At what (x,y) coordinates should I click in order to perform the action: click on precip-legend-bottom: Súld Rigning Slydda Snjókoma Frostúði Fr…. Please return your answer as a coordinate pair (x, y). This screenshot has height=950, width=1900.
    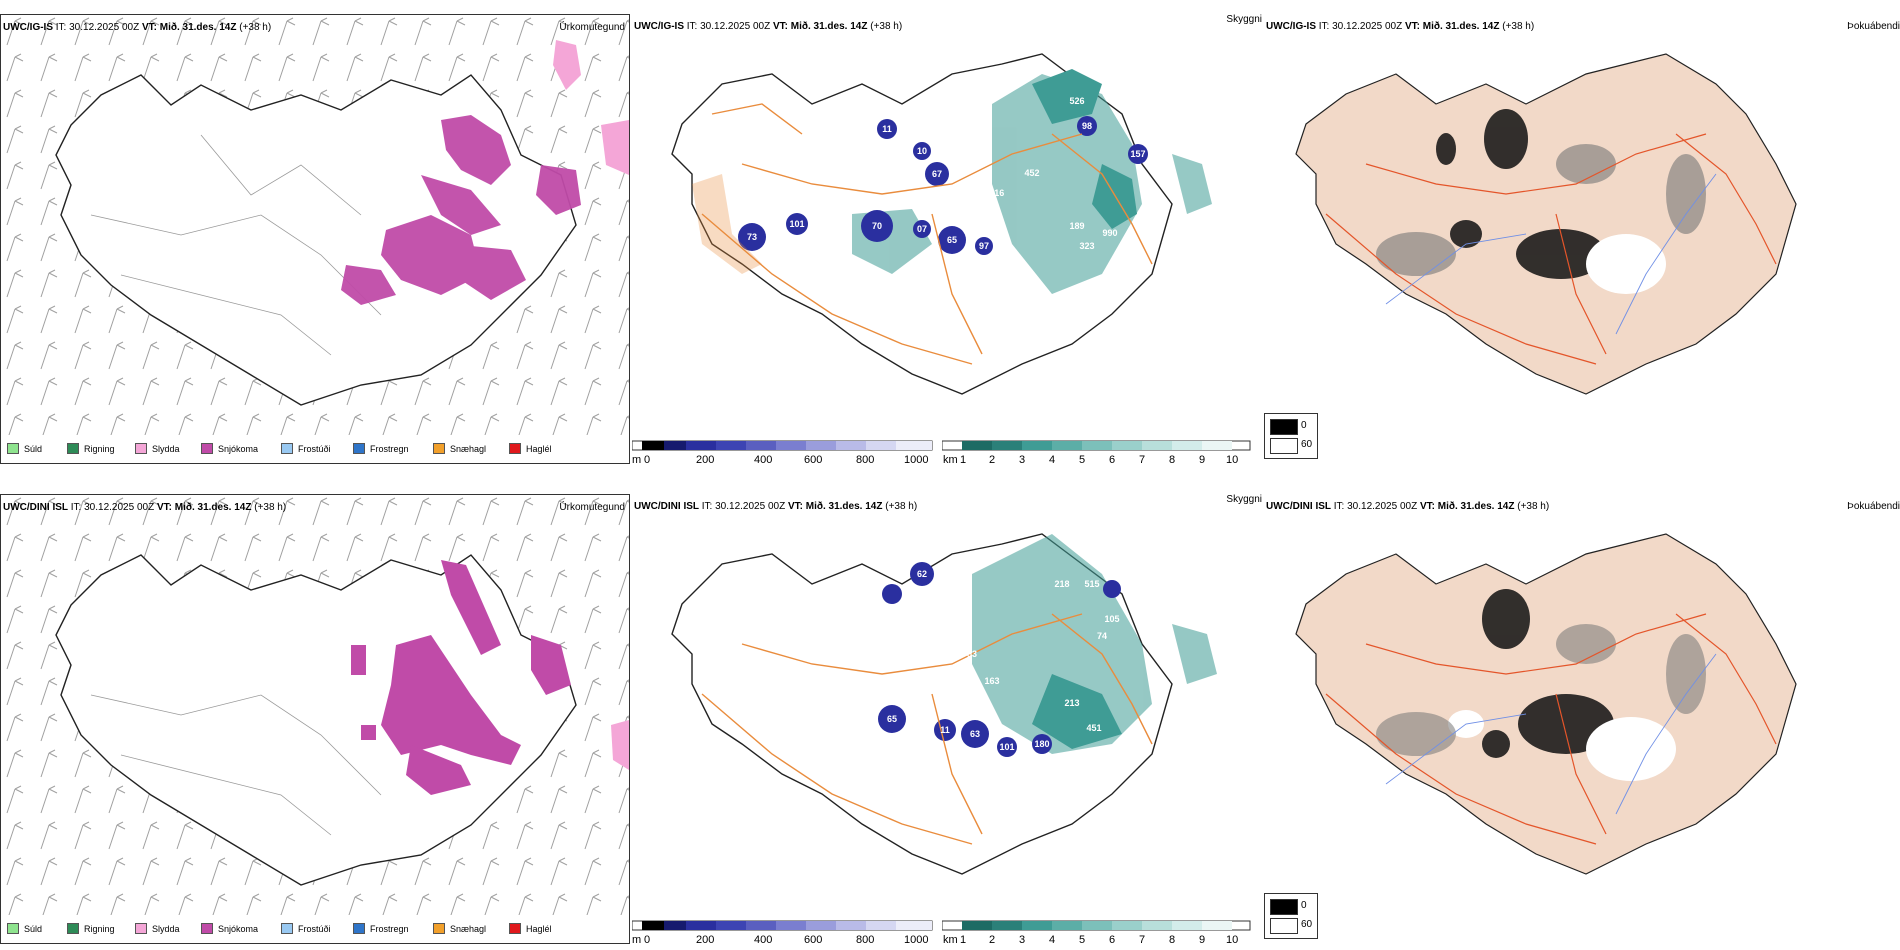
    Looking at the image, I should click on (316, 929).